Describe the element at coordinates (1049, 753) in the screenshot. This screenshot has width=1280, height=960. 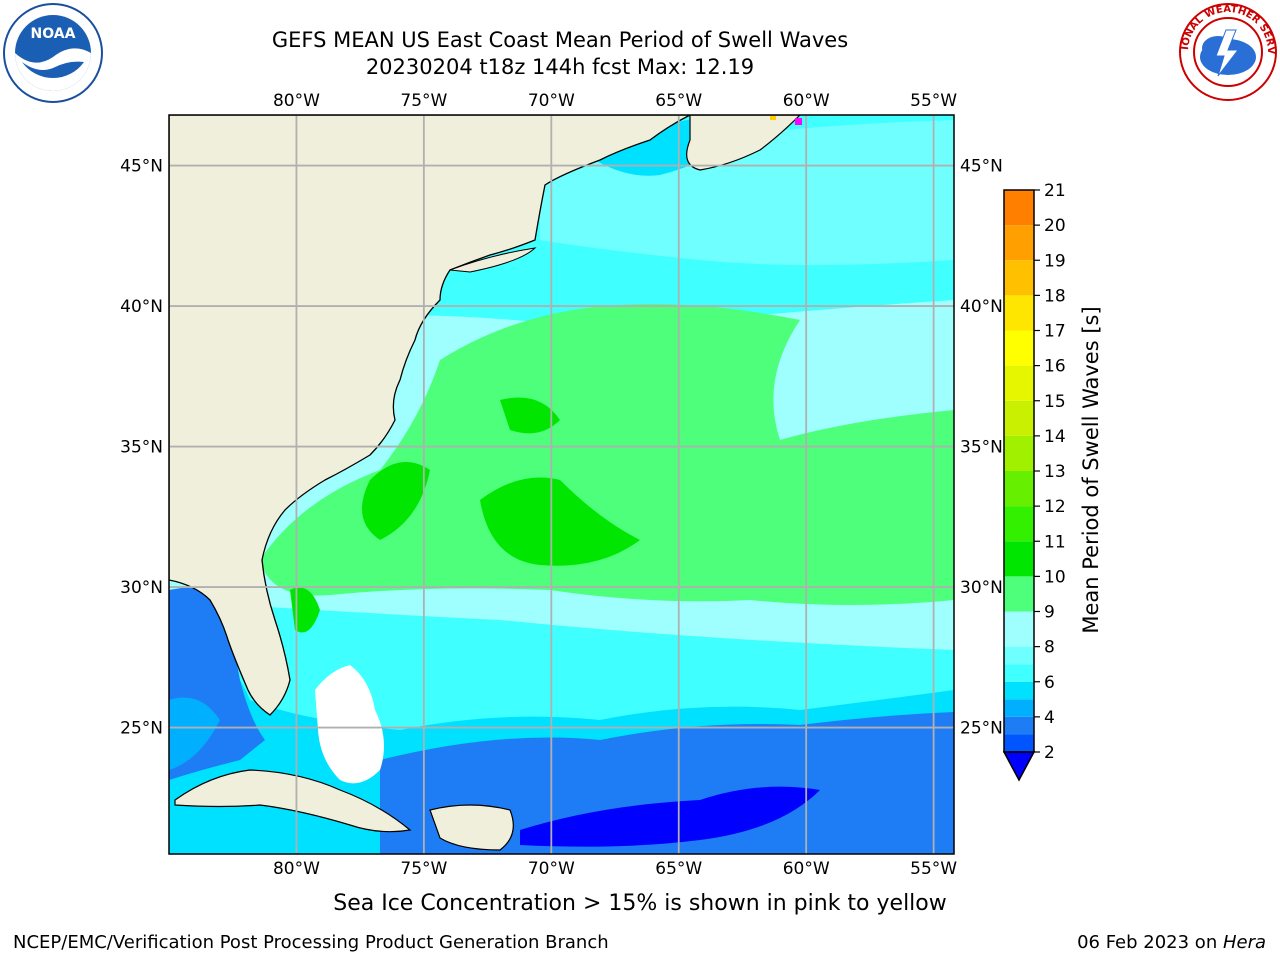
I see `colorbar-tick-label: 2` at that location.